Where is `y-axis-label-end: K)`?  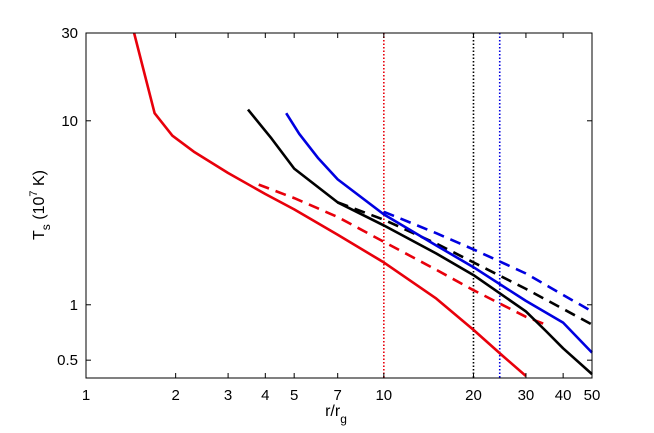
y-axis-label-end: K) is located at coordinates (39, 180).